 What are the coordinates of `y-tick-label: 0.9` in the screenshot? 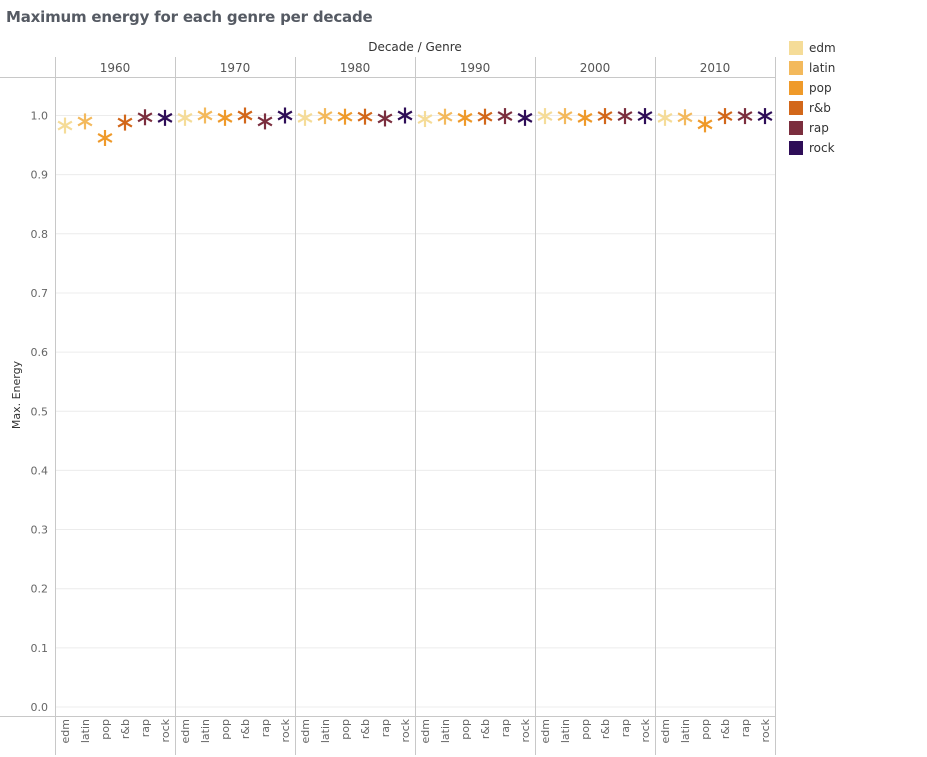 It's located at (40, 175).